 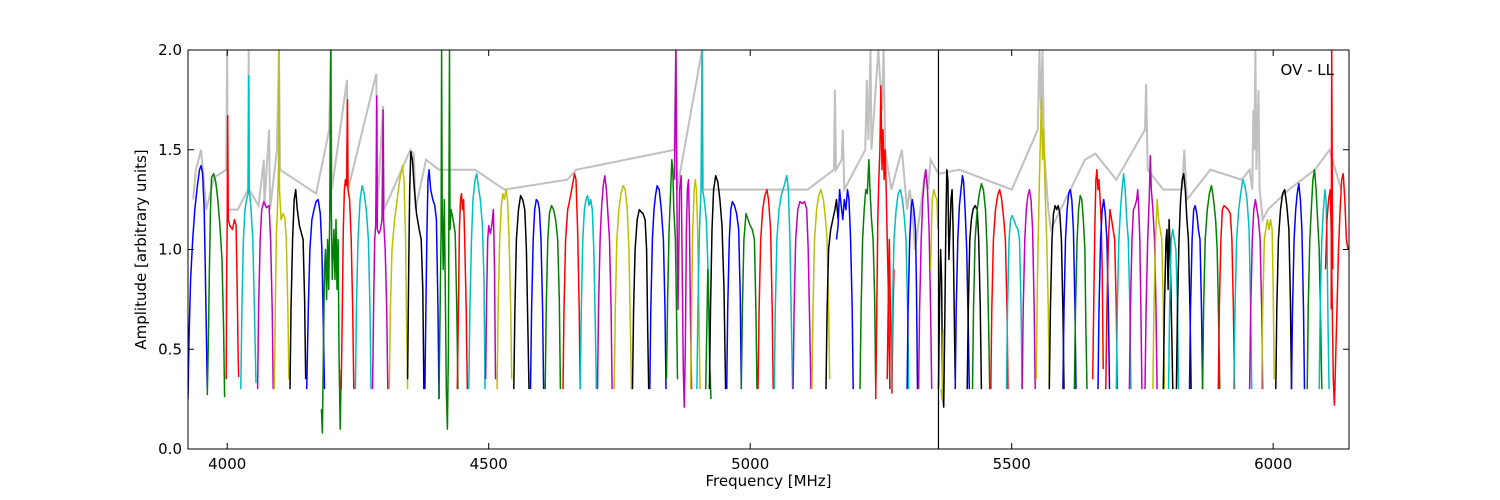 What do you see at coordinates (1012, 464) in the screenshot?
I see `x-tick-label: 5500` at bounding box center [1012, 464].